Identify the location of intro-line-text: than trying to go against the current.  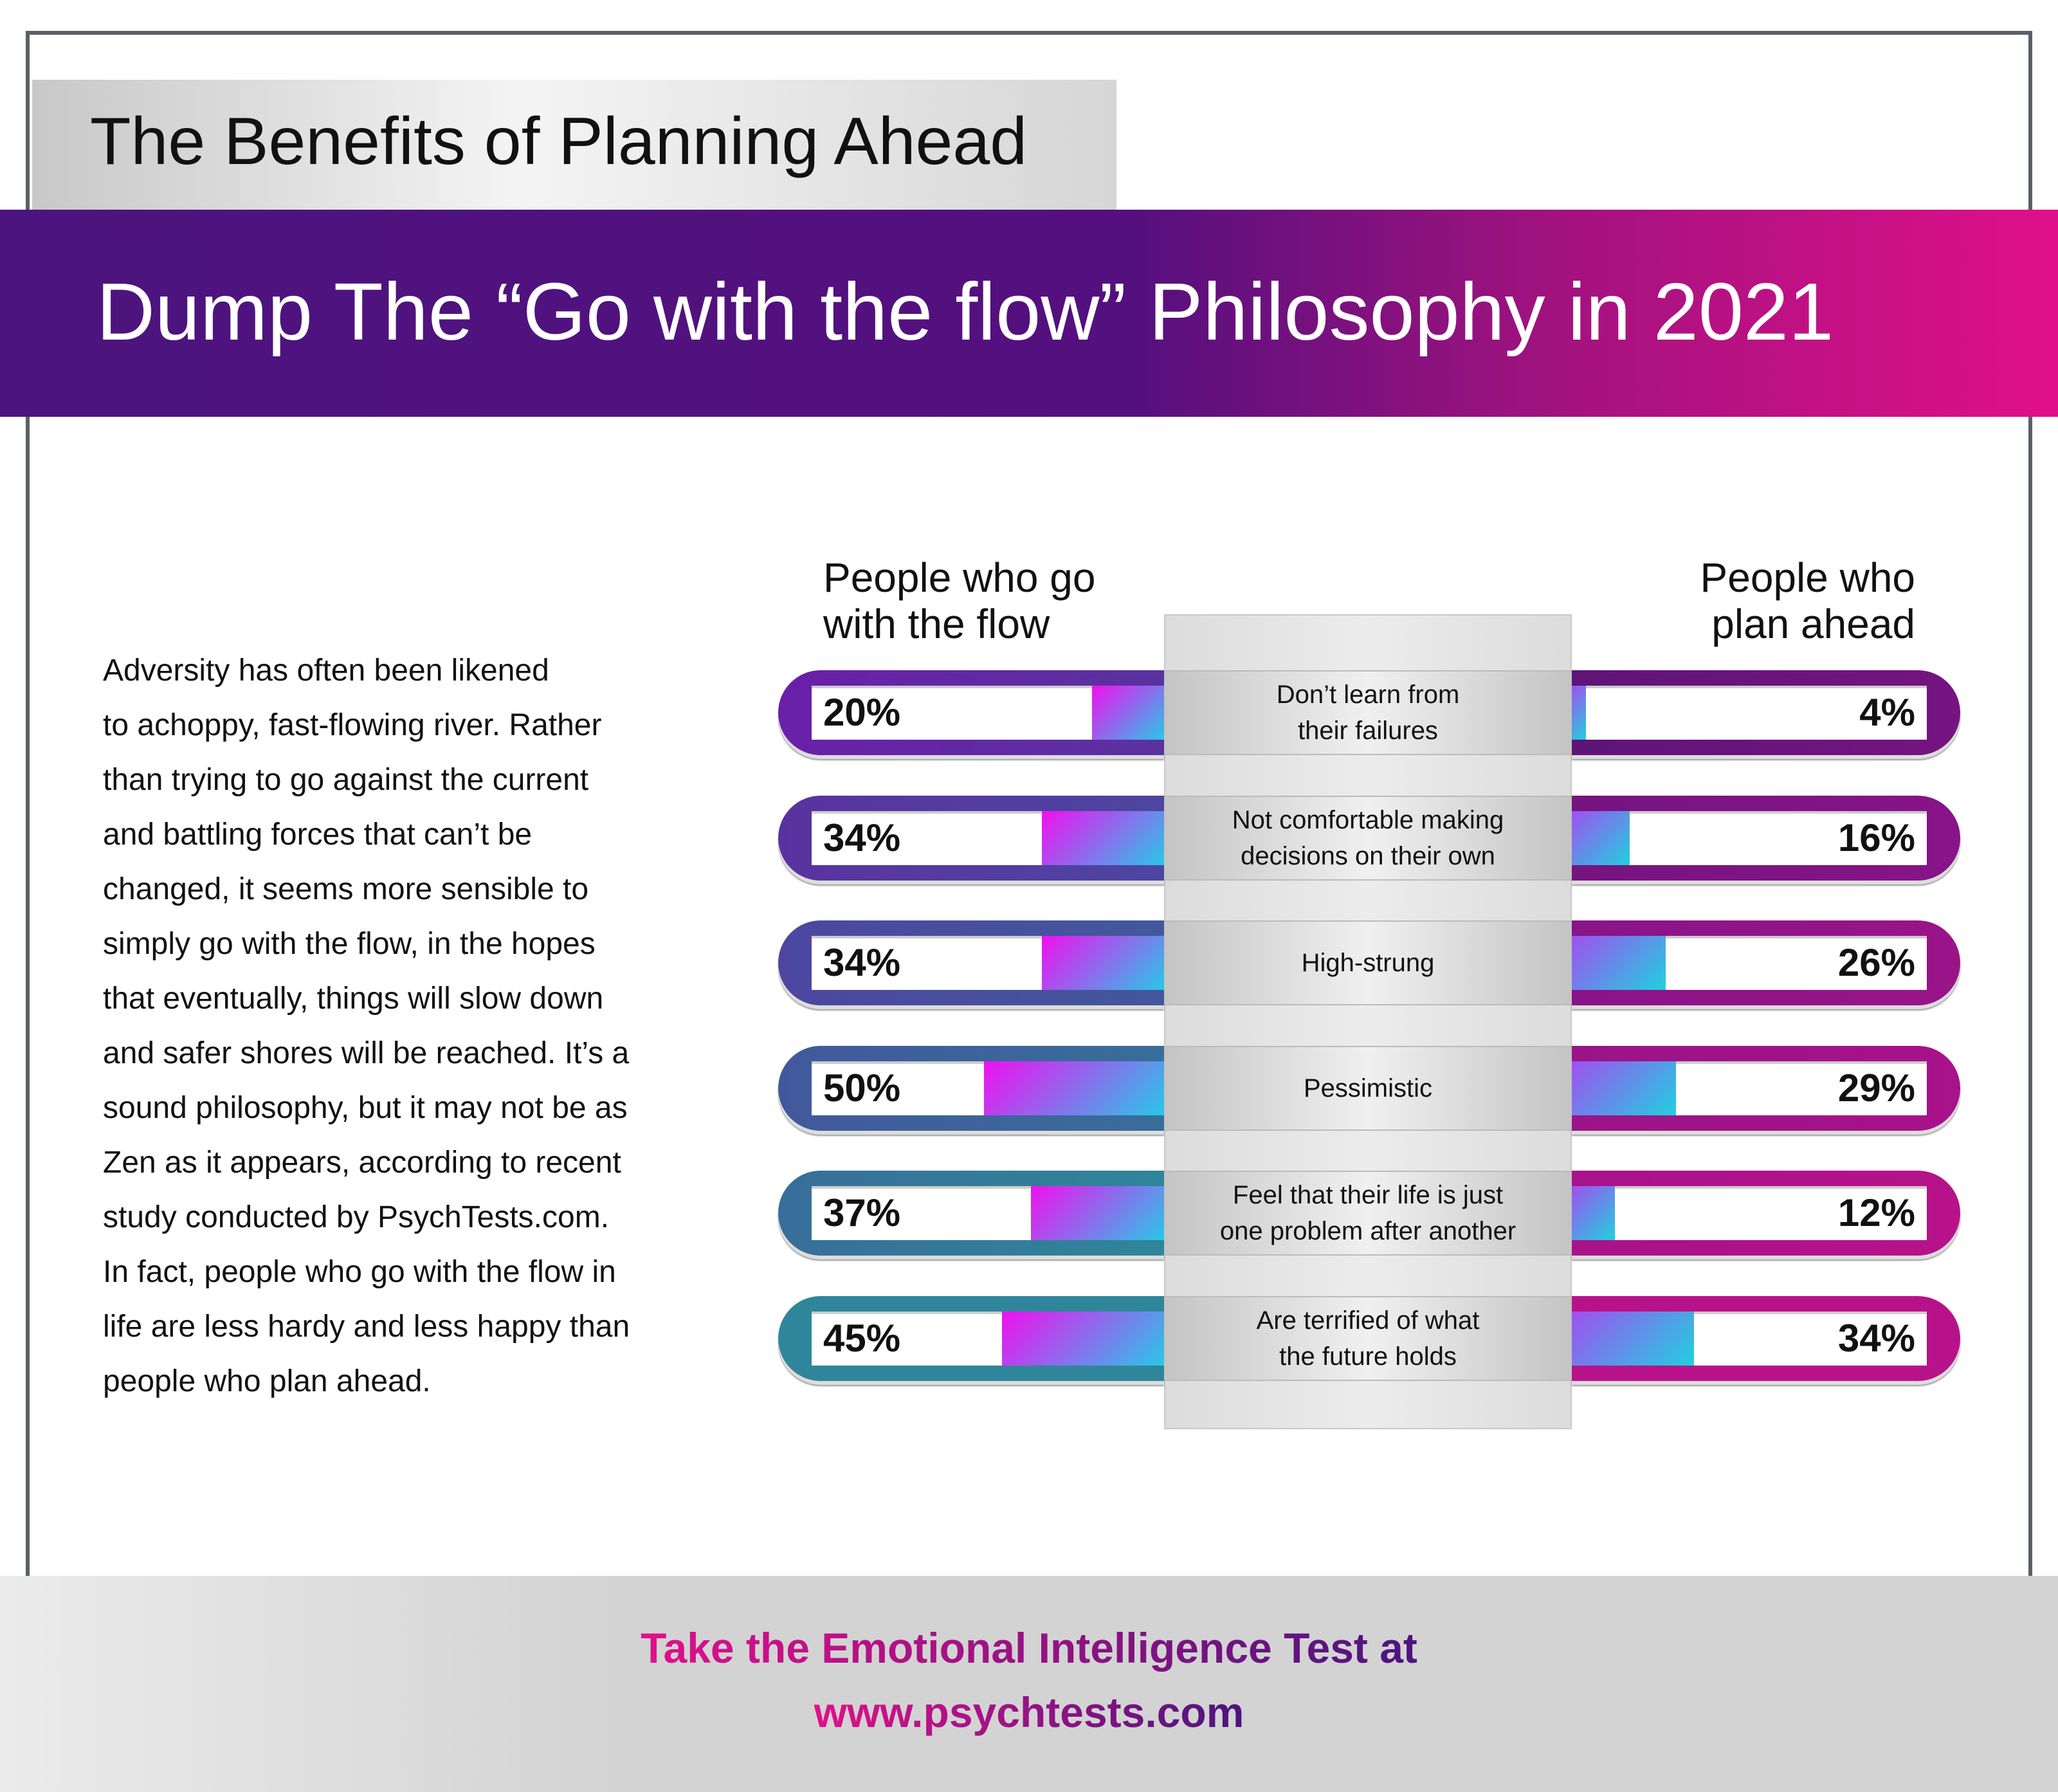
(346, 780).